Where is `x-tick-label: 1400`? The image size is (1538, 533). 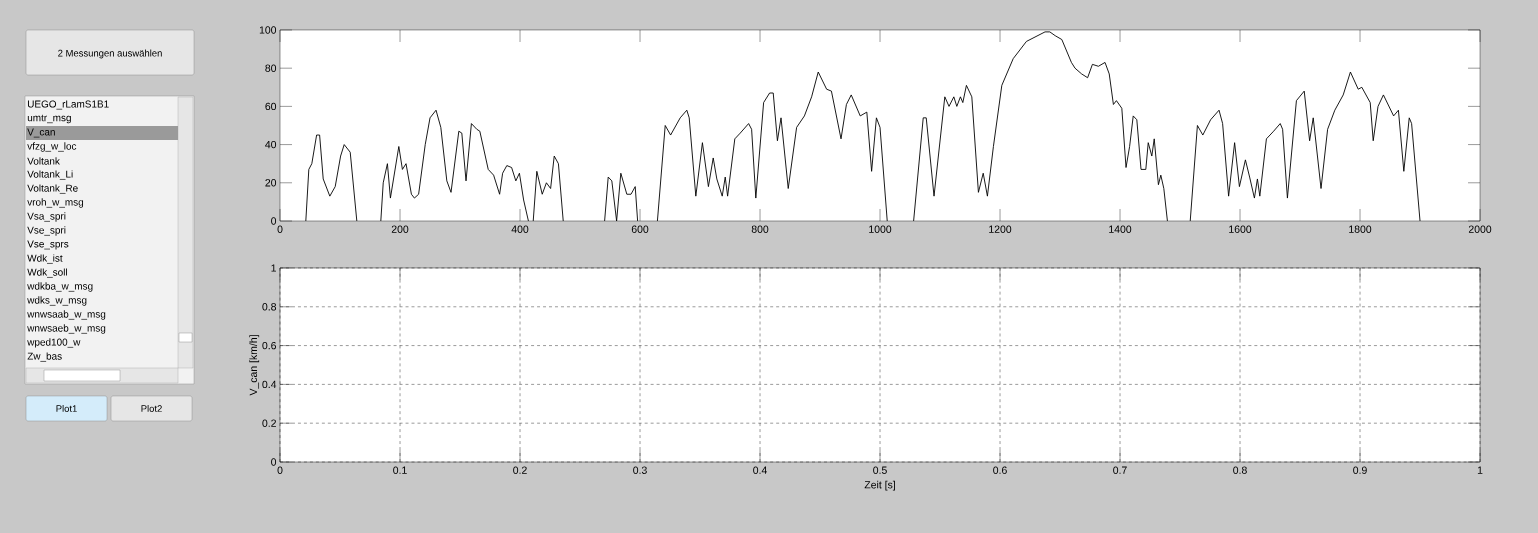
x-tick-label: 1400 is located at coordinates (1120, 229).